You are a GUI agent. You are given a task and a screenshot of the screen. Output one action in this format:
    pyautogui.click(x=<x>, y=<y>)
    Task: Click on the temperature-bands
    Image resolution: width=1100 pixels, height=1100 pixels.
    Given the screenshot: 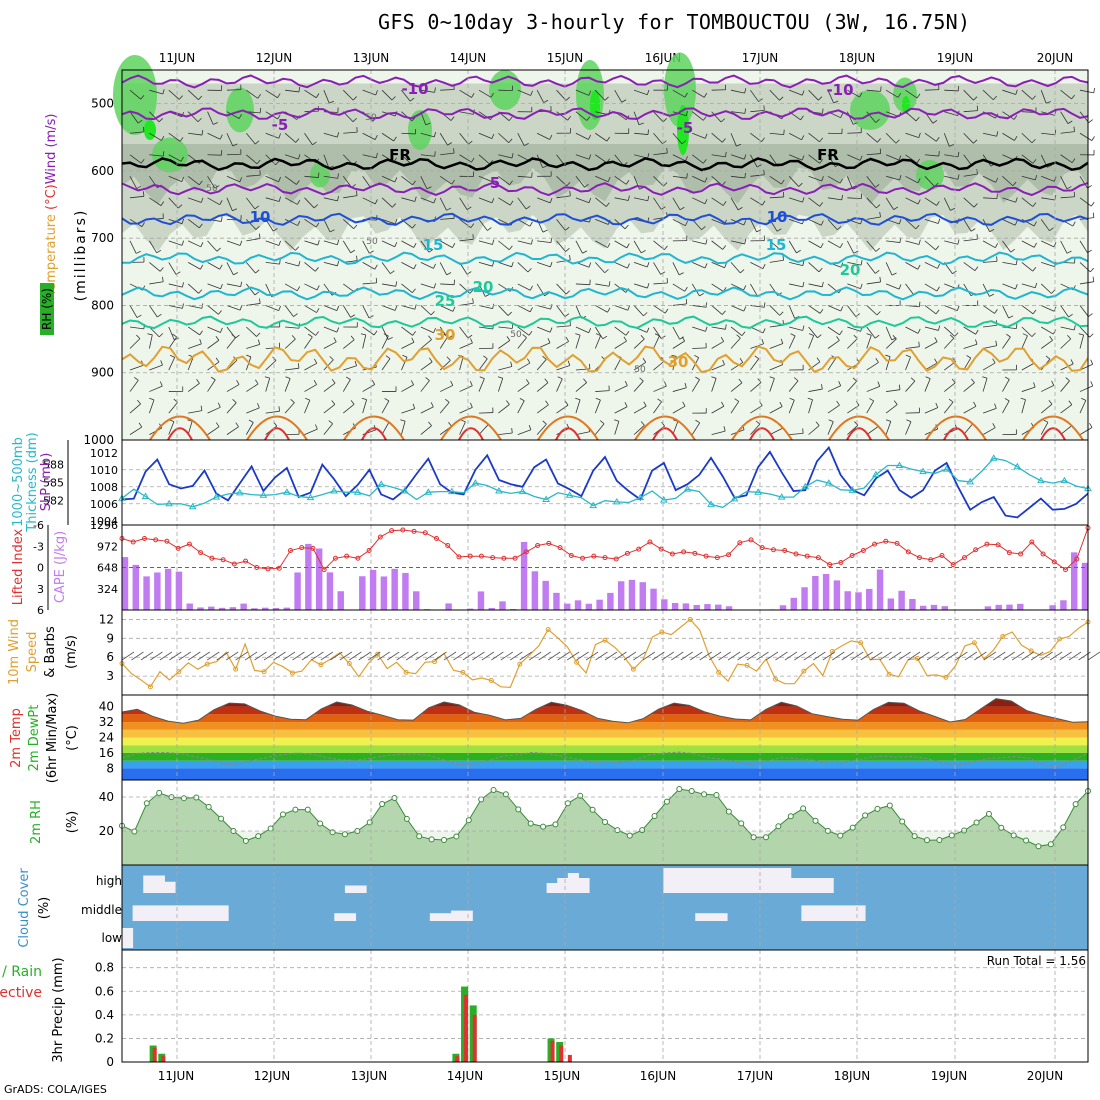 What is the action you would take?
    pyautogui.click(x=605, y=739)
    